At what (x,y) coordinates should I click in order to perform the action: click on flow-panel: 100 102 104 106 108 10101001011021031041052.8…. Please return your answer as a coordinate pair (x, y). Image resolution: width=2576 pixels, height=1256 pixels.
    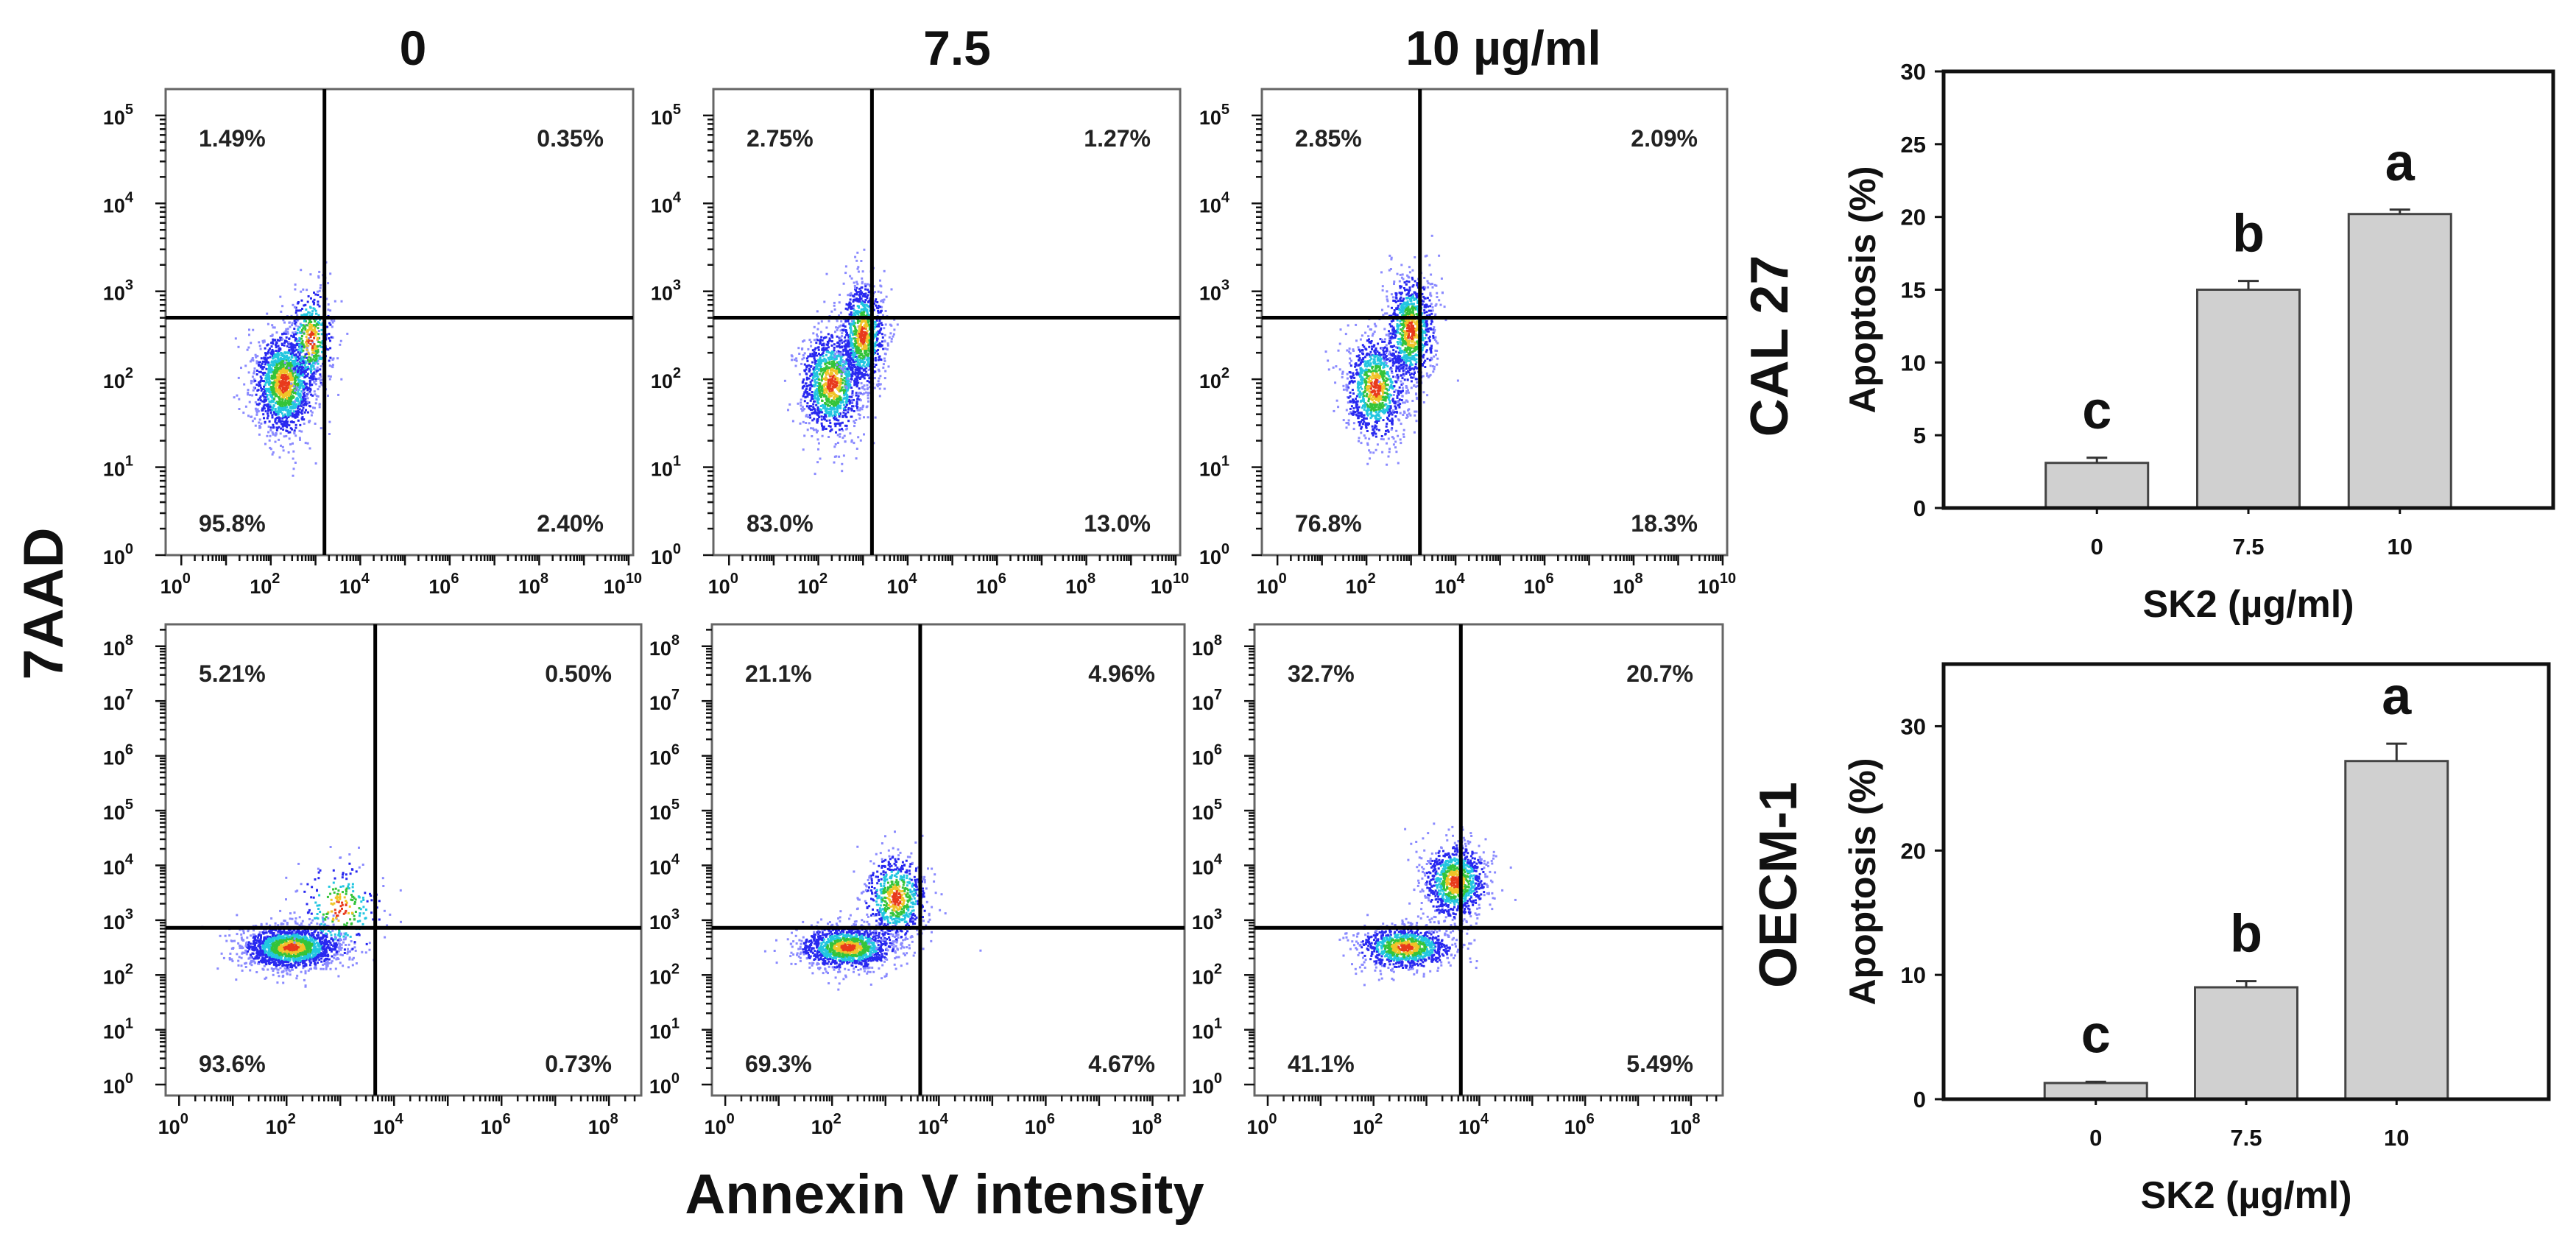
    Looking at the image, I should click on (1467, 343).